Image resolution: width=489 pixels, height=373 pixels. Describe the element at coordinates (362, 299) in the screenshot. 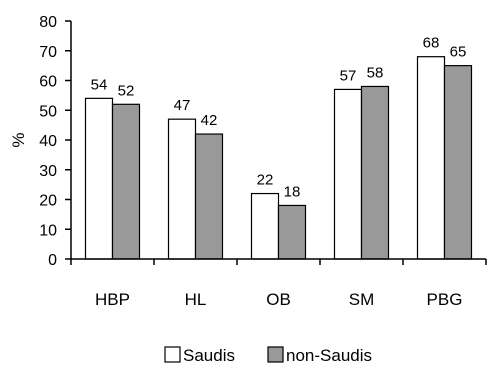

I see `x-tick-label: SM` at that location.